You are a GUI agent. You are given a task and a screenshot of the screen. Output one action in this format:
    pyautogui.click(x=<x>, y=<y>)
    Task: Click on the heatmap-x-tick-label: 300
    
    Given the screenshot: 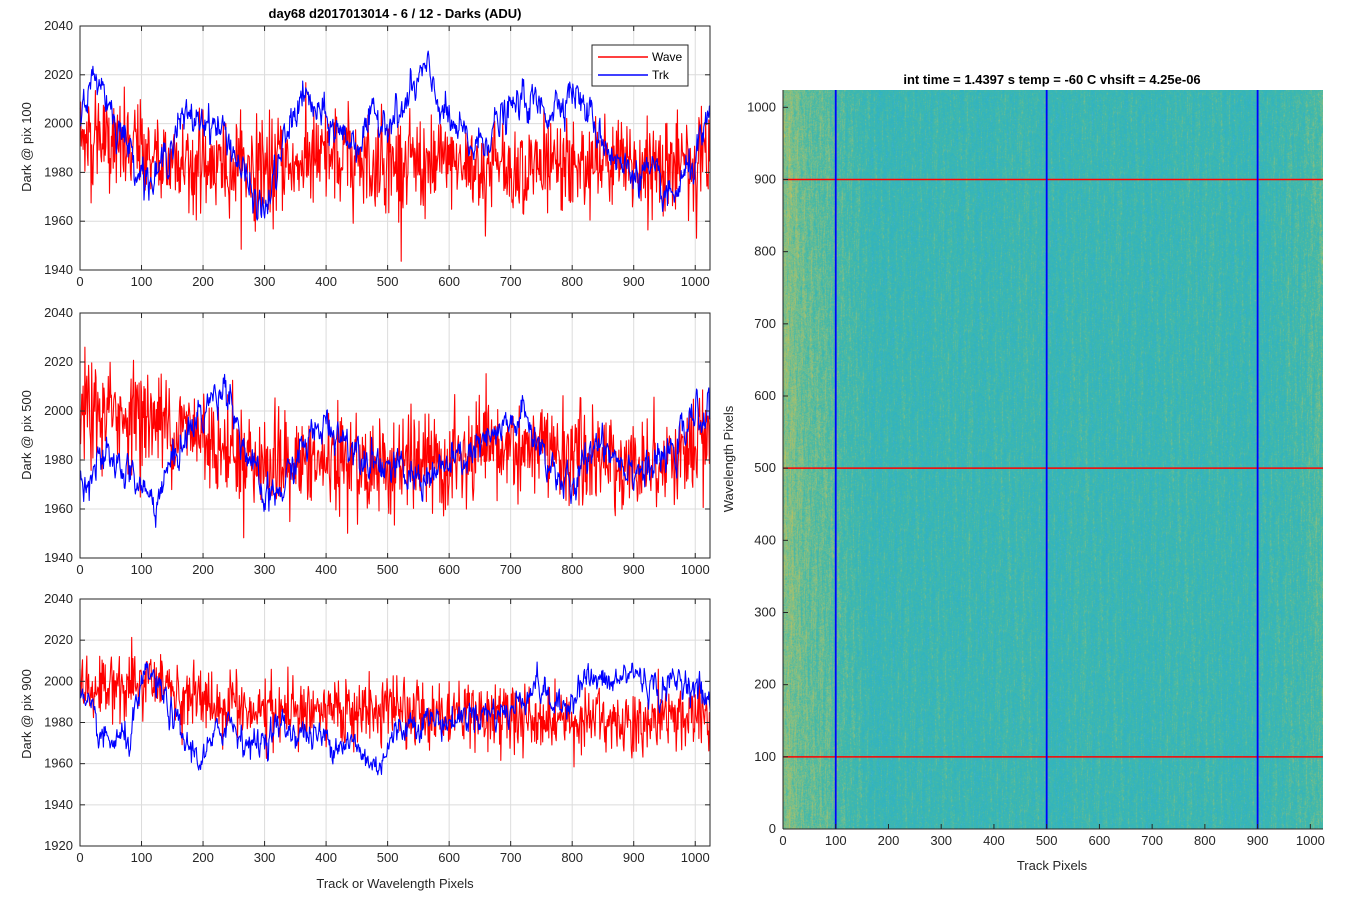 What is the action you would take?
    pyautogui.click(x=941, y=840)
    